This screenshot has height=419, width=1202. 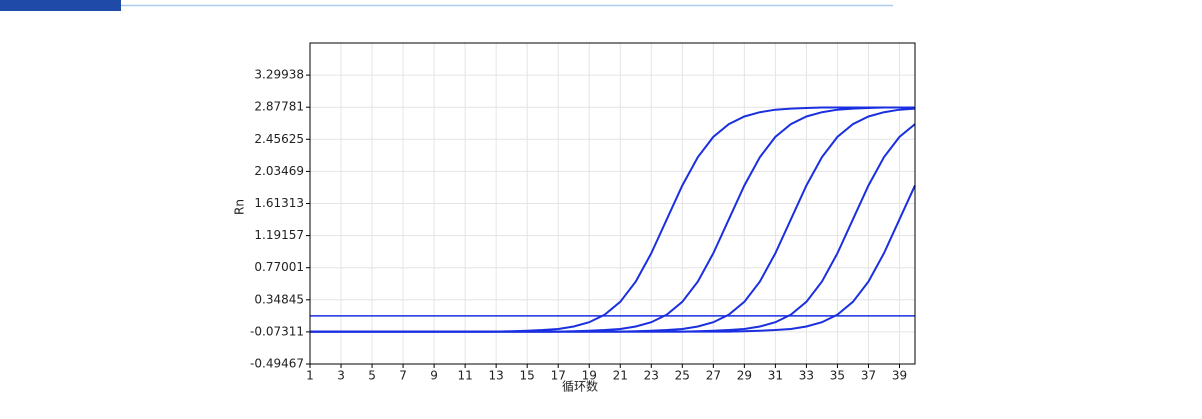 I want to click on x-tick-label: 13, so click(x=496, y=376).